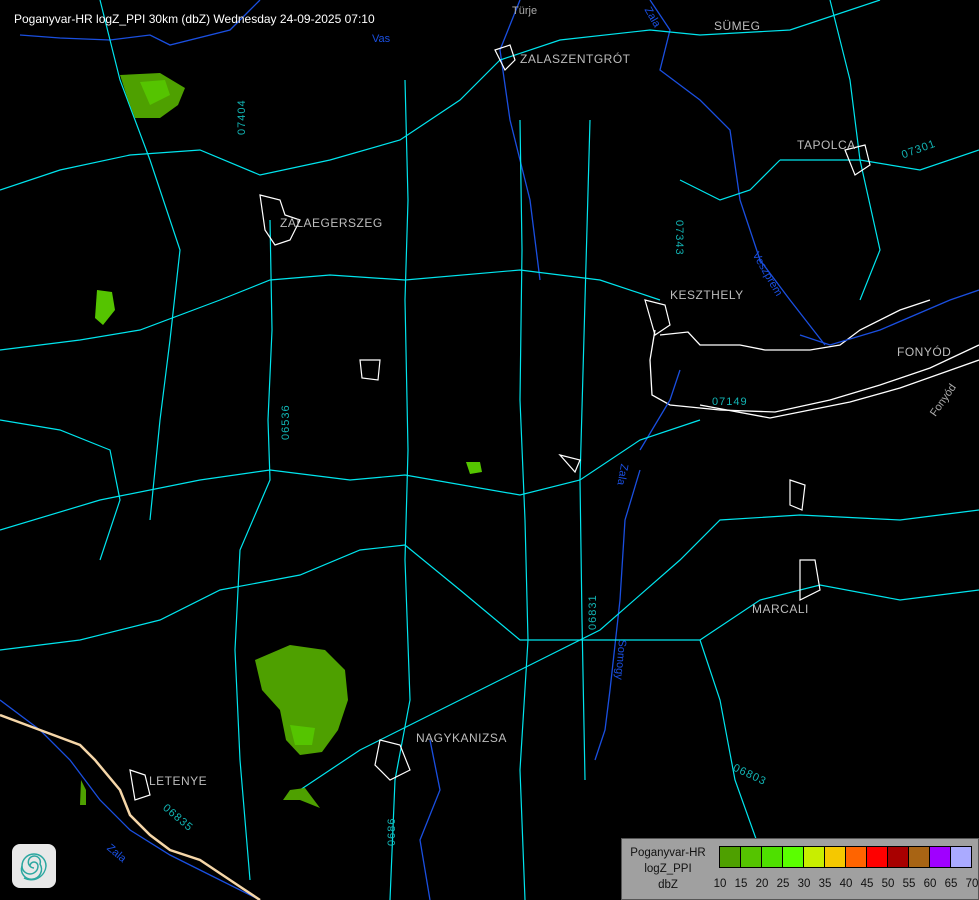  What do you see at coordinates (720, 884) in the screenshot?
I see `legend-tick: 10` at bounding box center [720, 884].